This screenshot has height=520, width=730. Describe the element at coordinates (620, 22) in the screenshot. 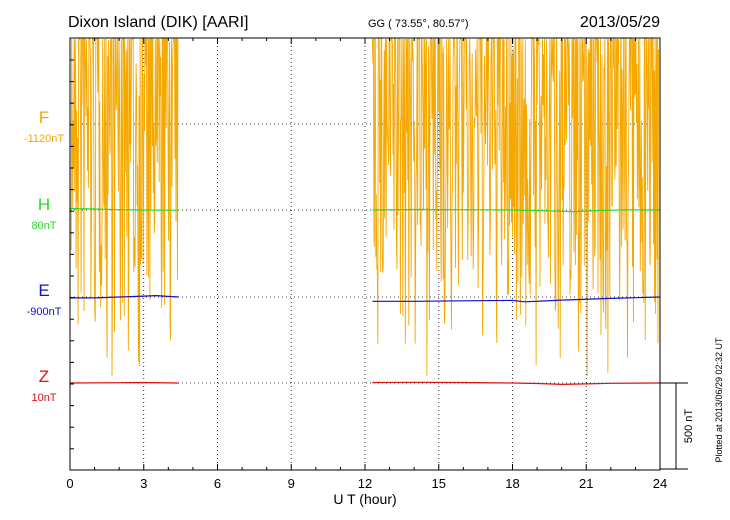

I see `chart-date: 2013/05/29` at that location.